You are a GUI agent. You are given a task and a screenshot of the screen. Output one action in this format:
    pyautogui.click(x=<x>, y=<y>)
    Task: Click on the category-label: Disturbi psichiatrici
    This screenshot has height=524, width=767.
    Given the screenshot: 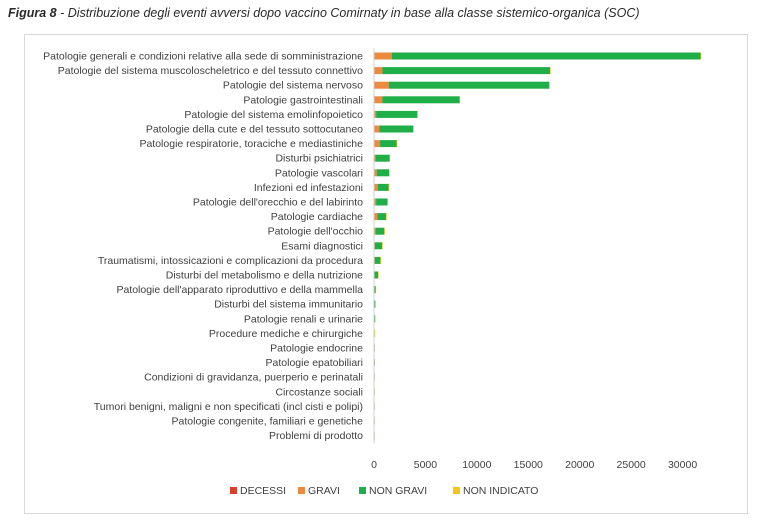 What is the action you would take?
    pyautogui.click(x=319, y=159)
    